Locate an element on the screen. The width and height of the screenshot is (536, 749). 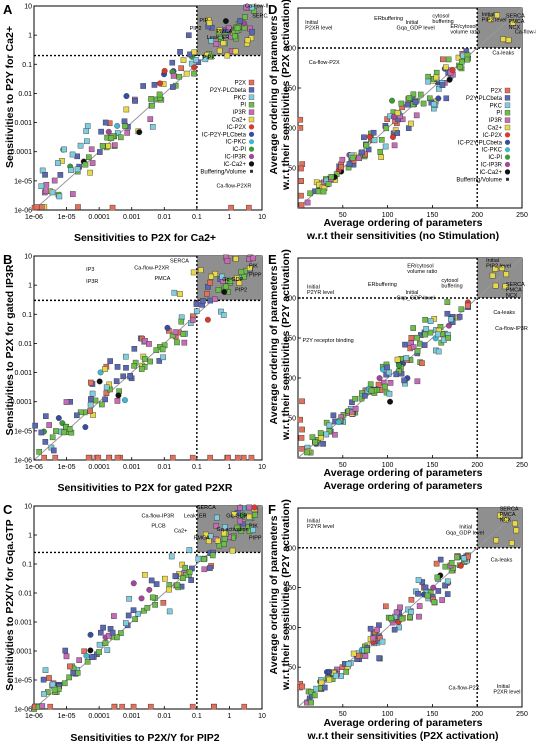
data-point-ic-pi is located at coordinates (392, 100).